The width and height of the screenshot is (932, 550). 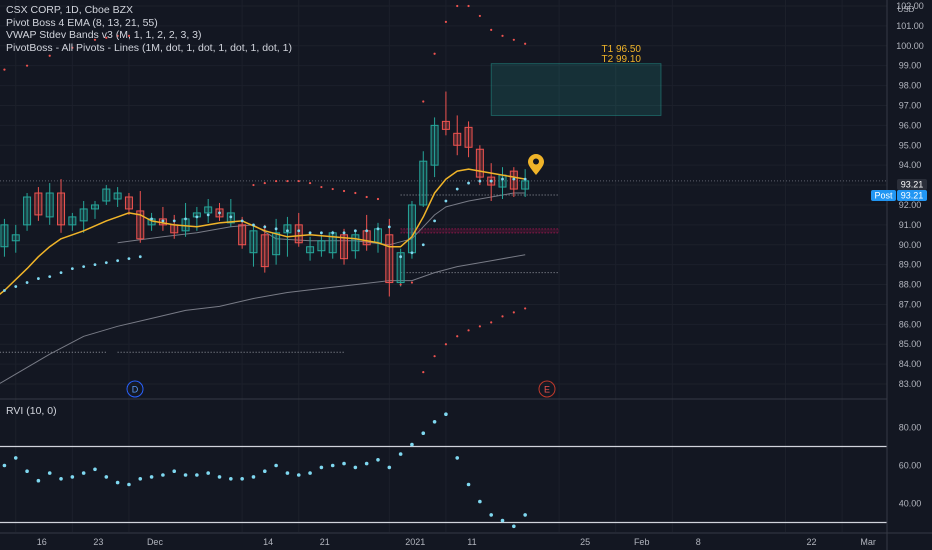 I want to click on earnings-d-marker: D, so click(x=135, y=389).